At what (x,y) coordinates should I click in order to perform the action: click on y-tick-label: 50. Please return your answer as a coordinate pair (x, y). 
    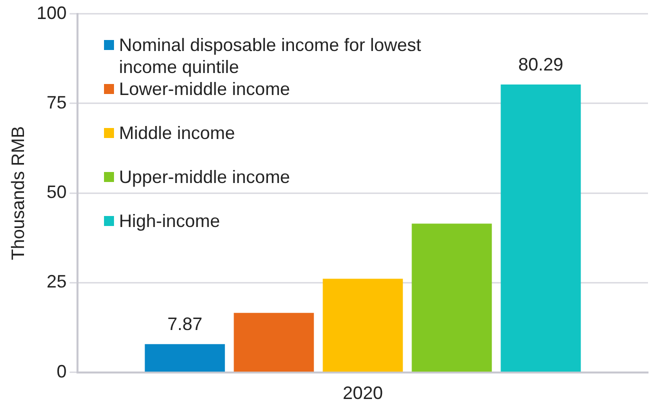
    Looking at the image, I should click on (56, 192).